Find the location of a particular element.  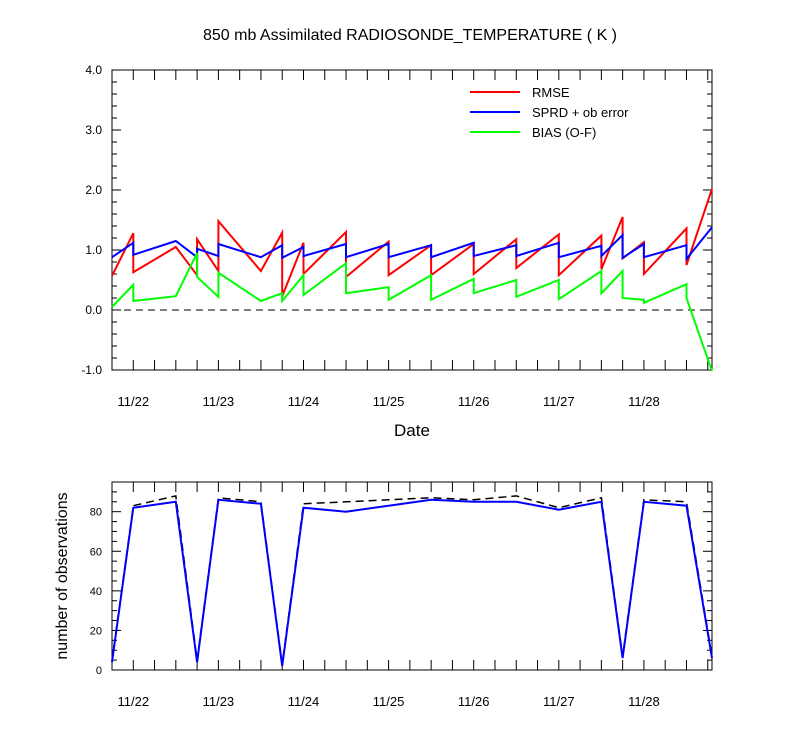

y-tick-label: 3.0 is located at coordinates (93, 130).